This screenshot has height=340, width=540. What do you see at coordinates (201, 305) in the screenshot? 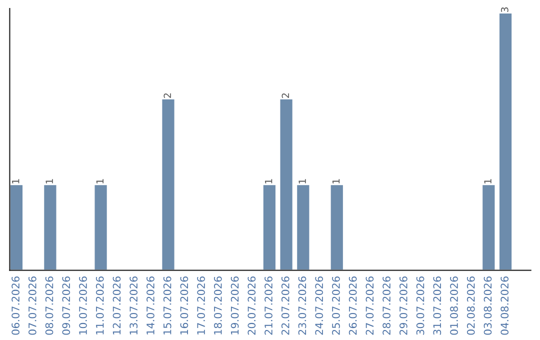
I see `x-tick-label: 17.07.2026` at bounding box center [201, 305].